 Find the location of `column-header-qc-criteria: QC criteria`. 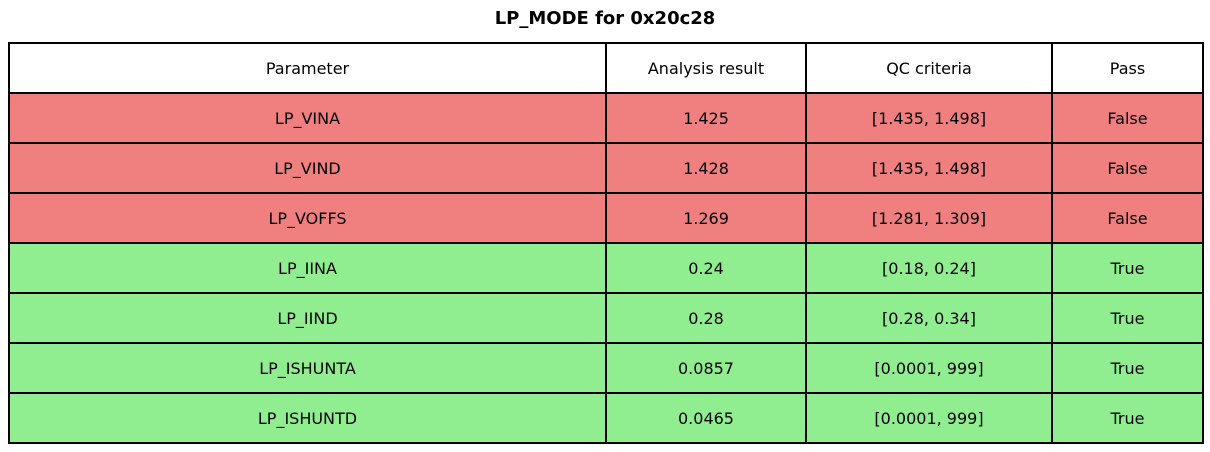

column-header-qc-criteria: QC criteria is located at coordinates (929, 68).